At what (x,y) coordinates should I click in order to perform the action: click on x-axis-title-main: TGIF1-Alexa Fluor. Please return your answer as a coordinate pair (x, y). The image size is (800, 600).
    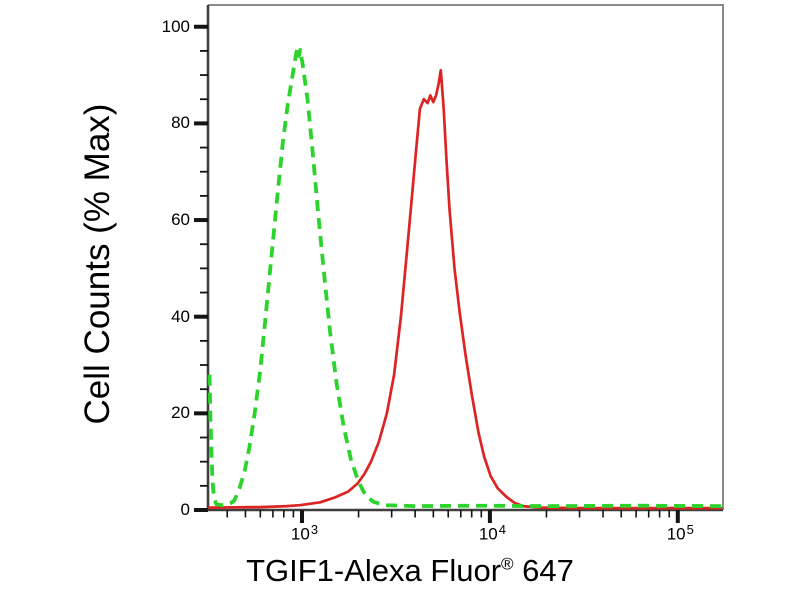
    Looking at the image, I should click on (374, 570).